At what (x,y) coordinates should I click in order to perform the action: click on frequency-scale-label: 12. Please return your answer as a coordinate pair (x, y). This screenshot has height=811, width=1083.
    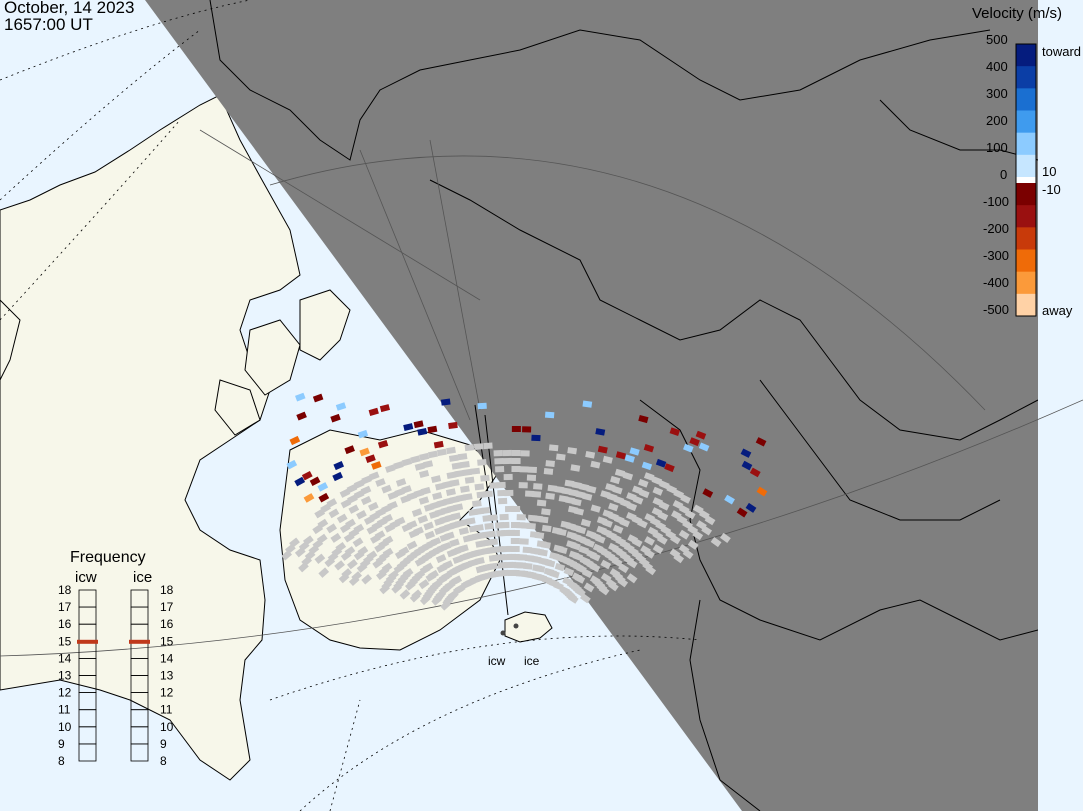
    Looking at the image, I should click on (167, 693).